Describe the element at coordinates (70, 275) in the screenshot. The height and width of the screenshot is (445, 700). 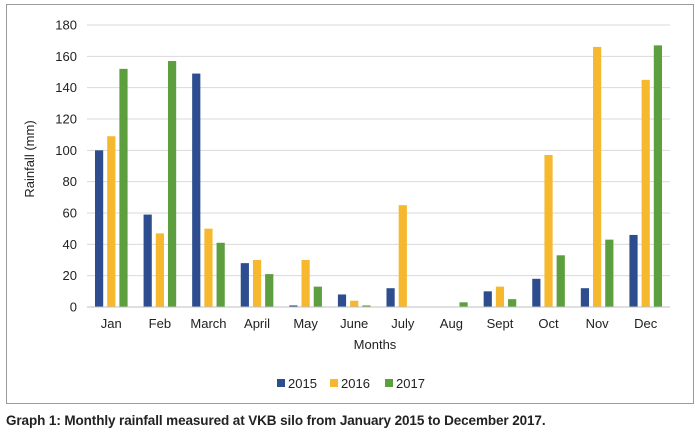
I see `y-tick-label-20: 20` at that location.